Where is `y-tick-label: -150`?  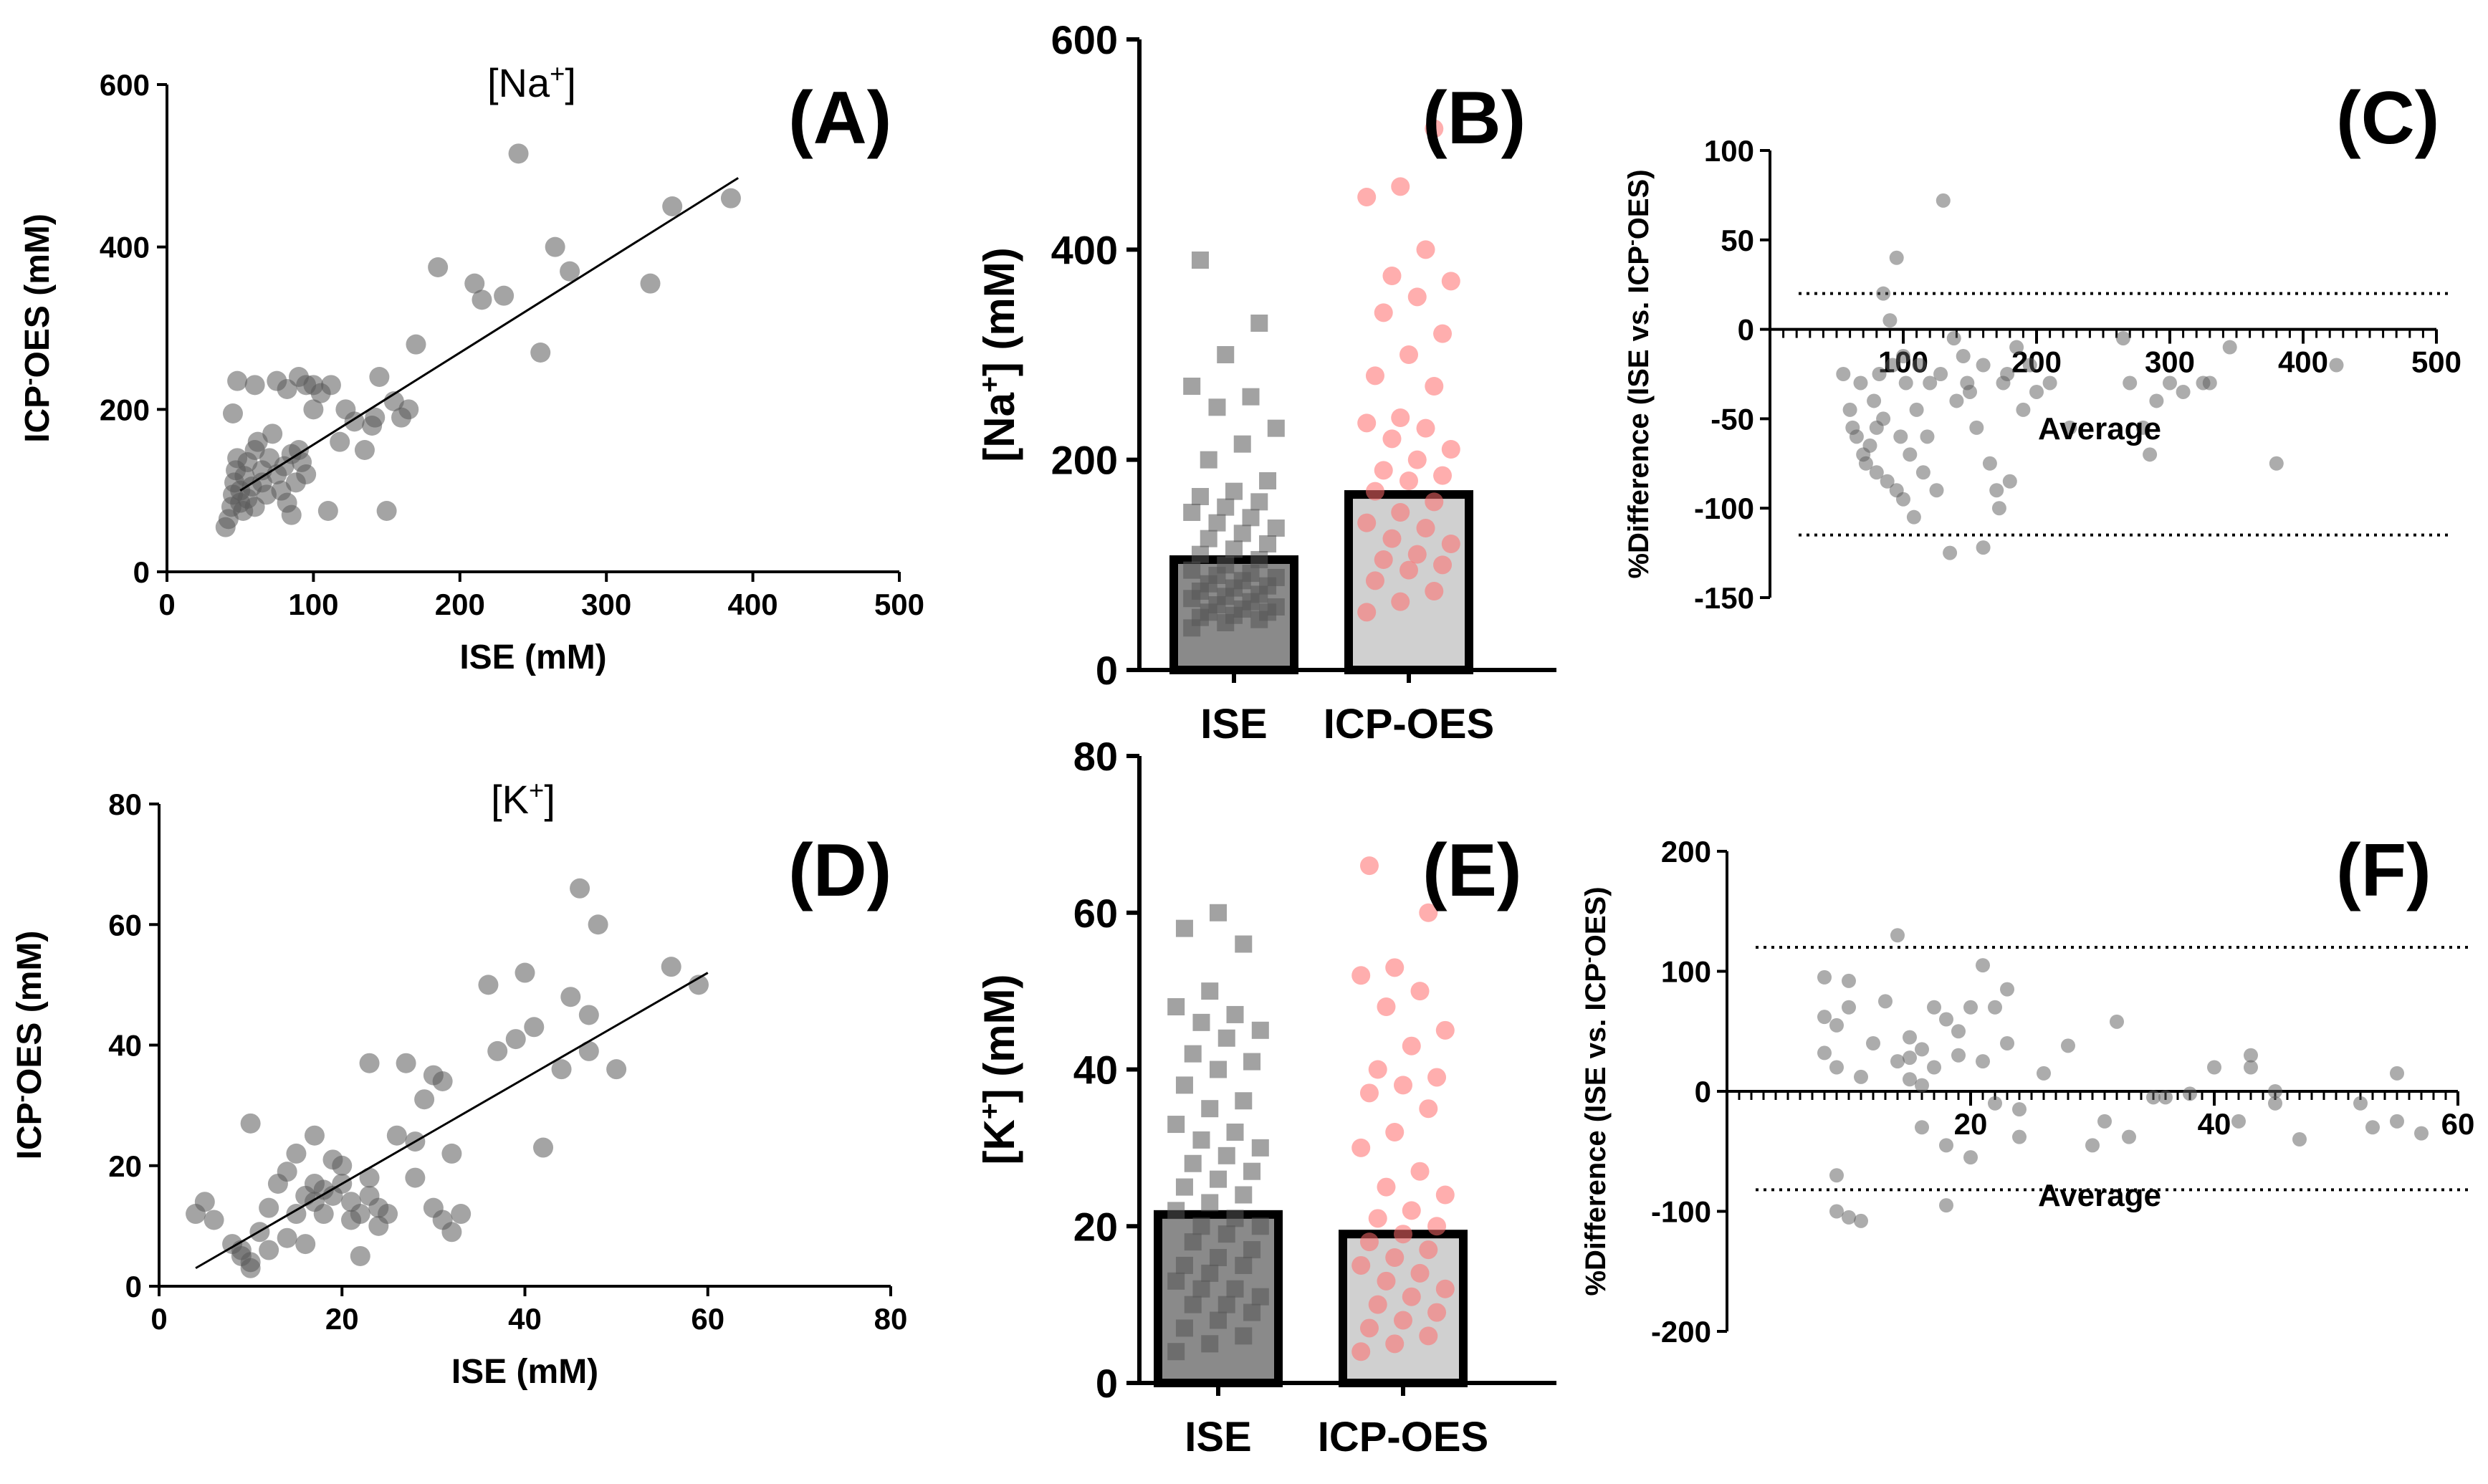 y-tick-label: -150 is located at coordinates (1724, 598).